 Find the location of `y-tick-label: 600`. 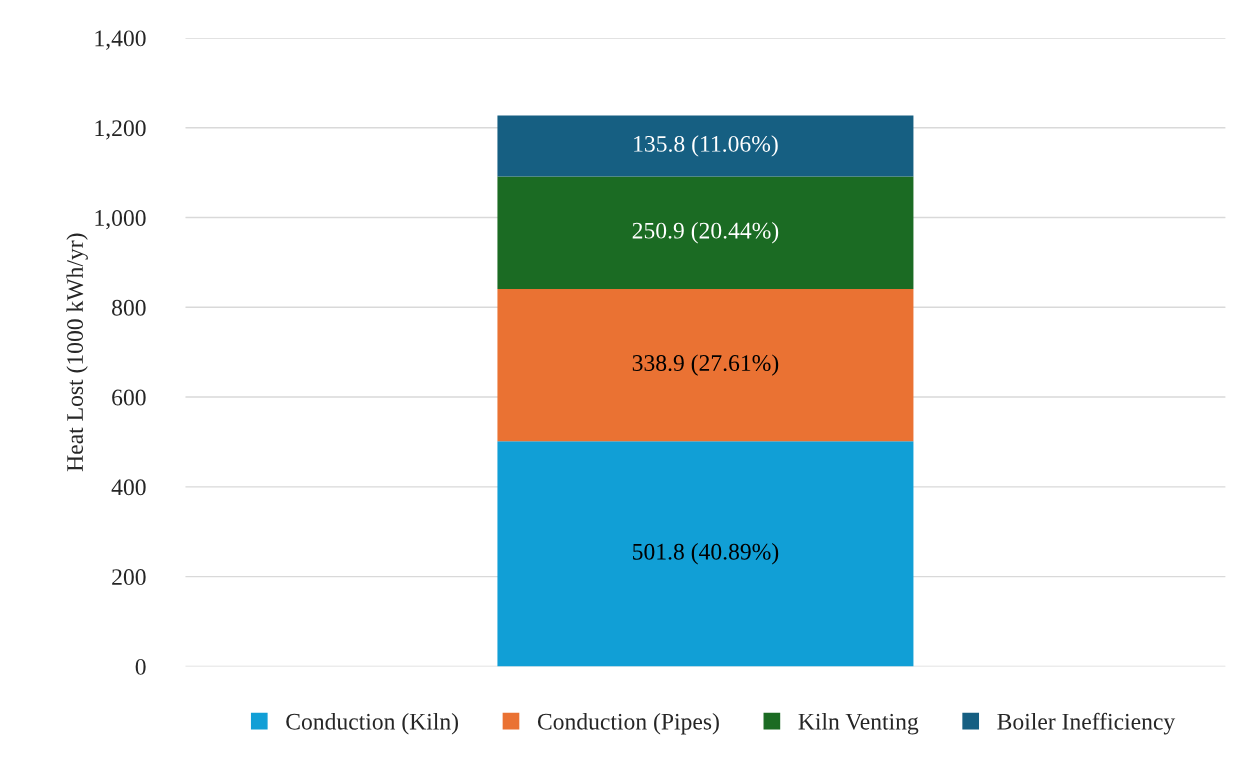

y-tick-label: 600 is located at coordinates (129, 397).